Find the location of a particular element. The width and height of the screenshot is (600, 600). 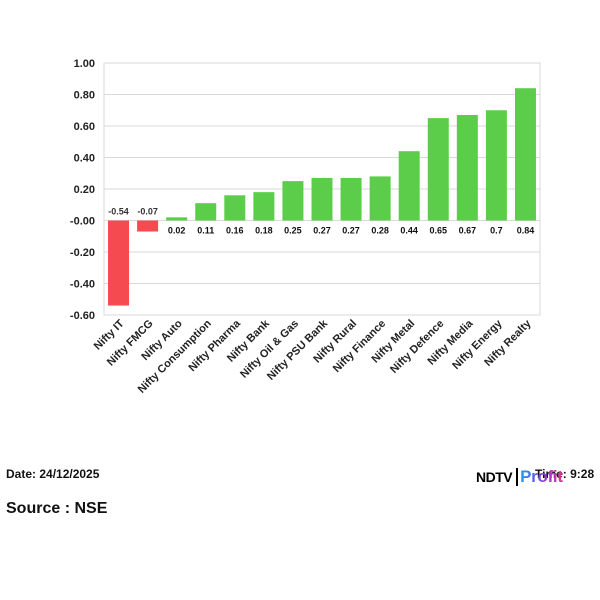

data-label: -0.54 is located at coordinates (118, 212).